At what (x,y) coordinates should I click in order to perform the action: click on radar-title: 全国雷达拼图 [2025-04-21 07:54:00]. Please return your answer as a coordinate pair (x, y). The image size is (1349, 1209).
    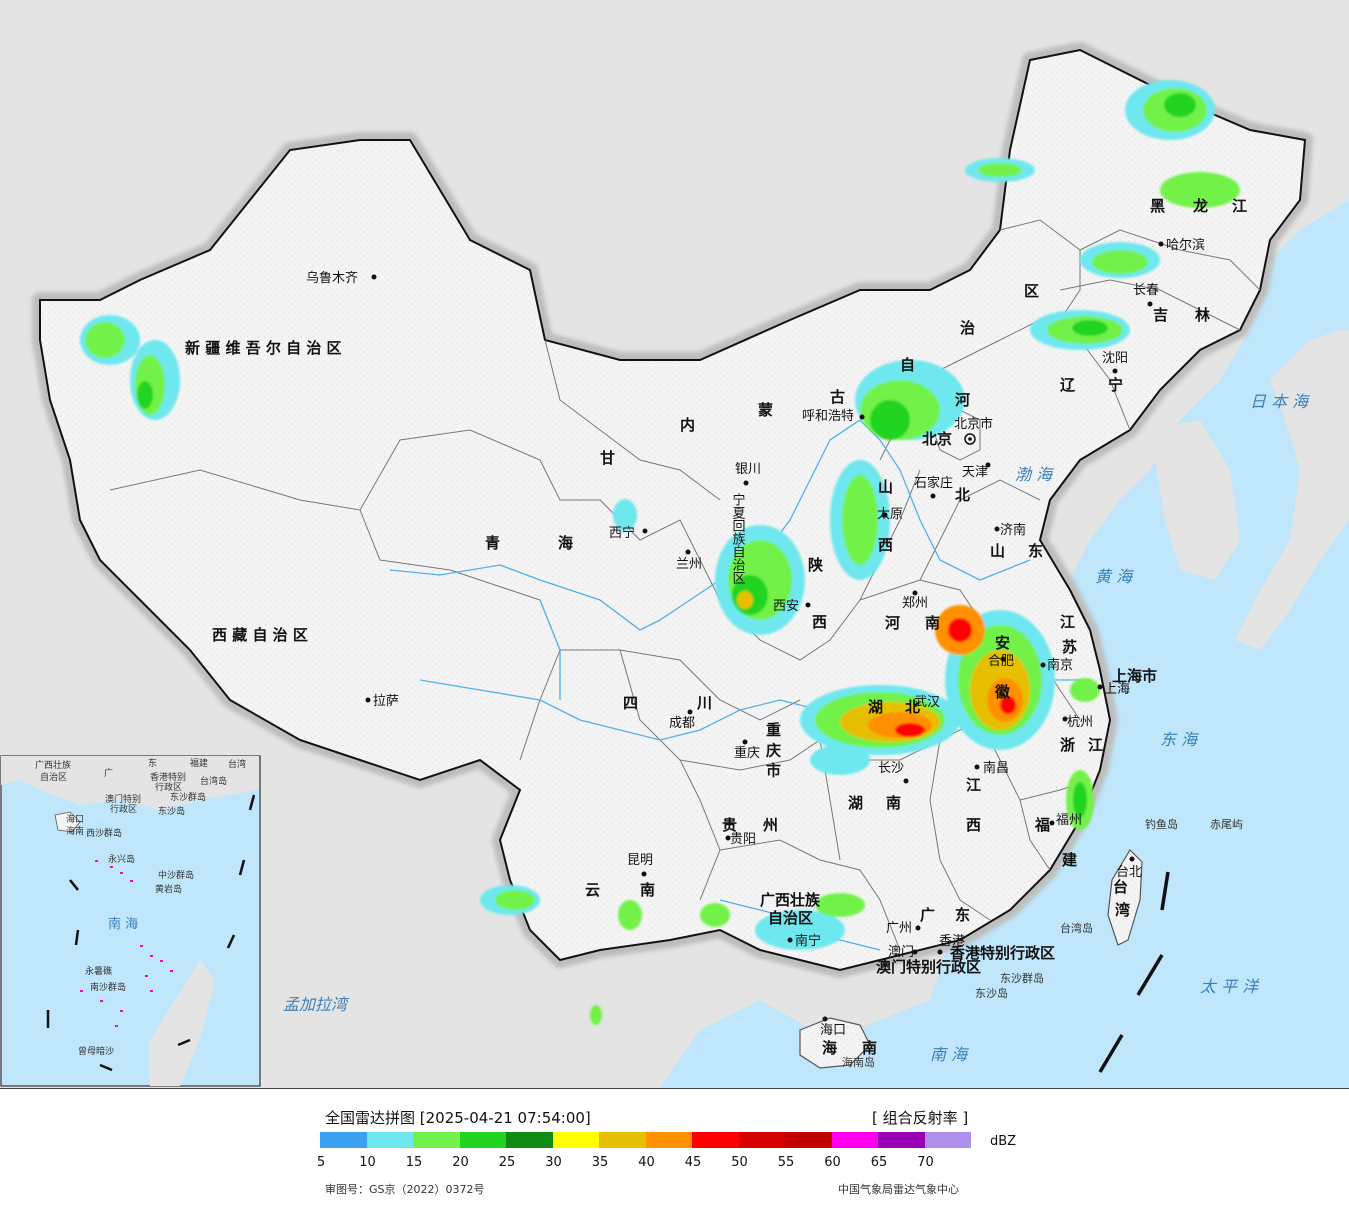
    Looking at the image, I should click on (458, 1118).